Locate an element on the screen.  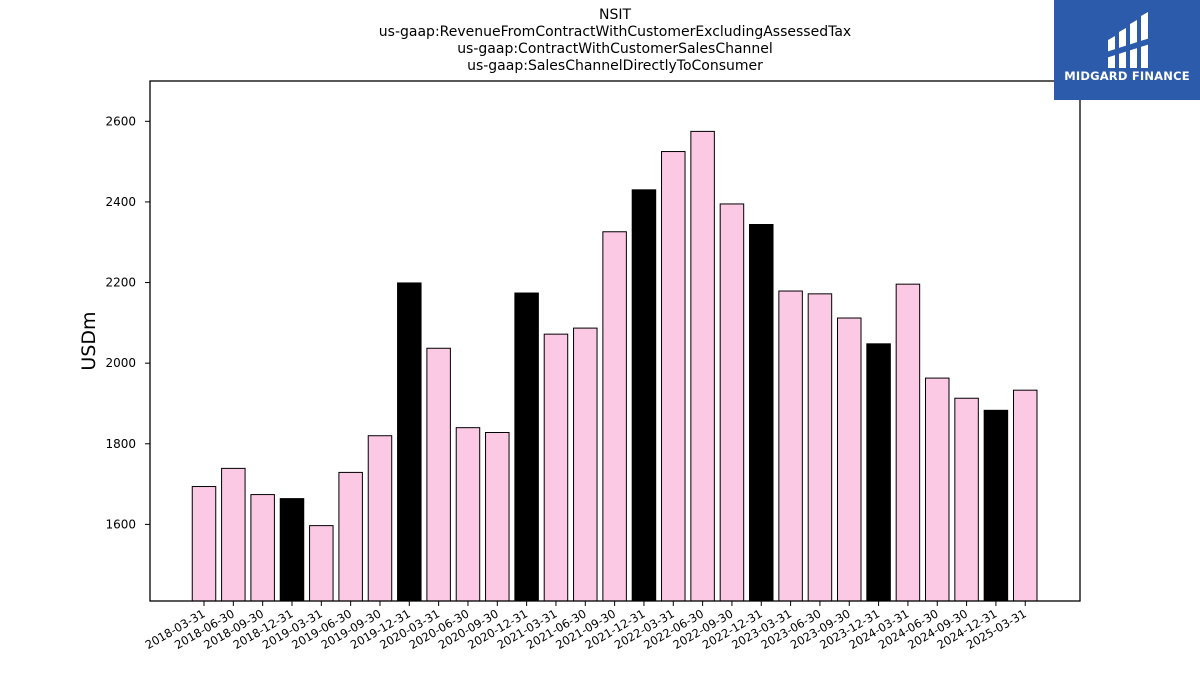
title-line-ticker: NSIT is located at coordinates (615, 15).